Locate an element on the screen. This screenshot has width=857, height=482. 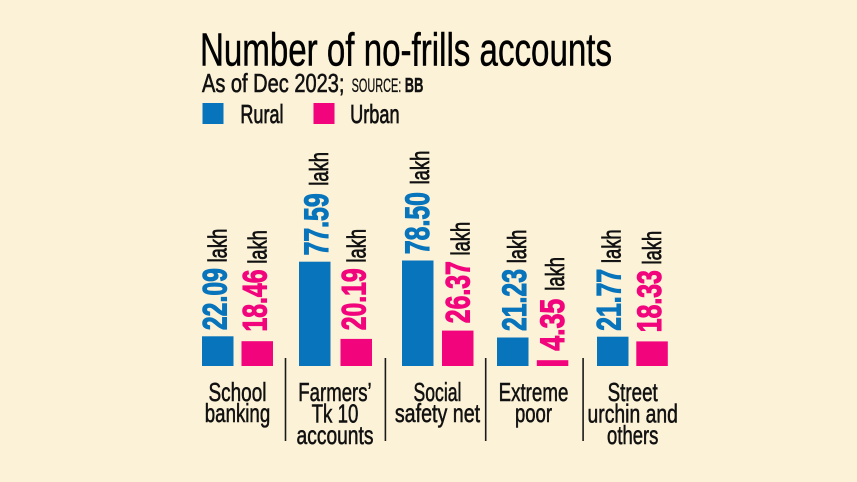
svg-text: 22.09 is located at coordinates (216, 299).